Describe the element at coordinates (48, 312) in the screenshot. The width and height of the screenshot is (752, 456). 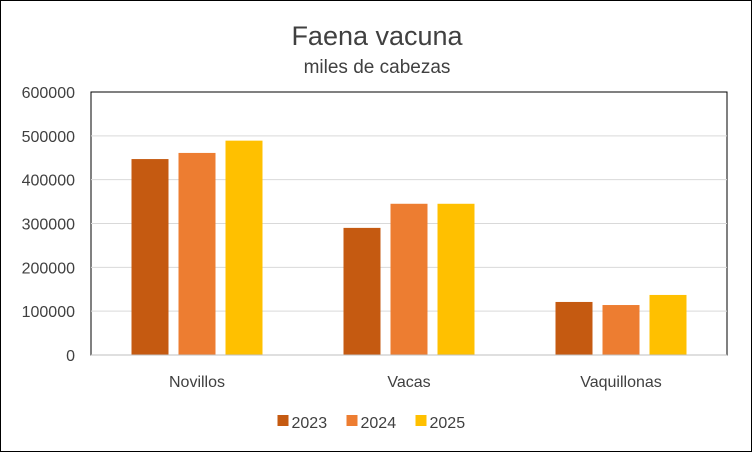
I see `y-tick-label: 100000` at that location.